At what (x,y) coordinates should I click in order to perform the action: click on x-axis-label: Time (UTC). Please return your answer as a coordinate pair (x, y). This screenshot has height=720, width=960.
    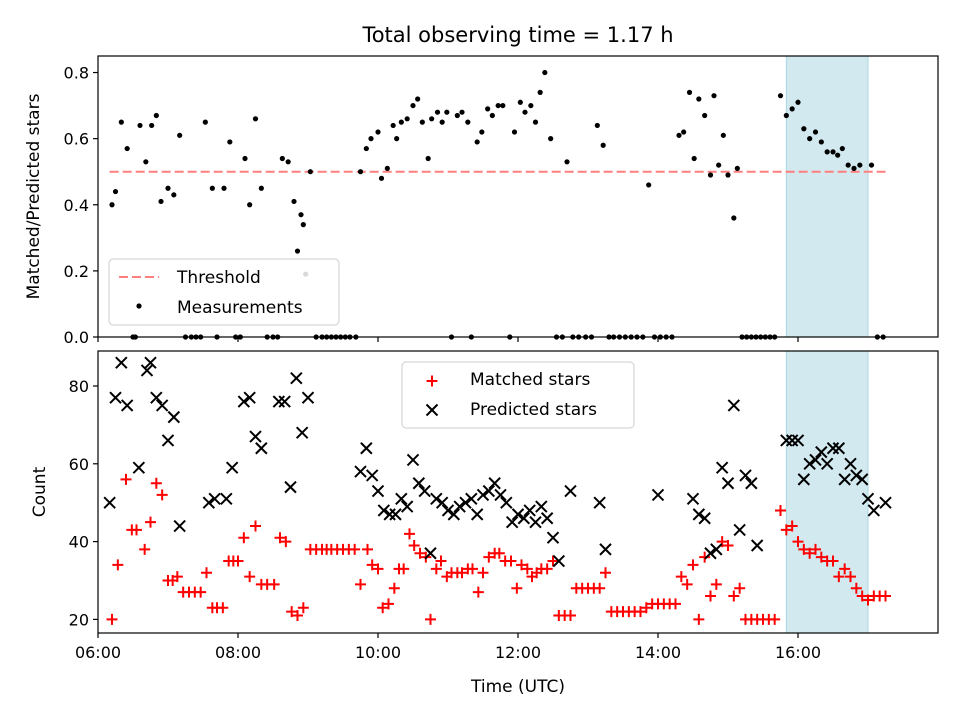
    Looking at the image, I should click on (517, 687).